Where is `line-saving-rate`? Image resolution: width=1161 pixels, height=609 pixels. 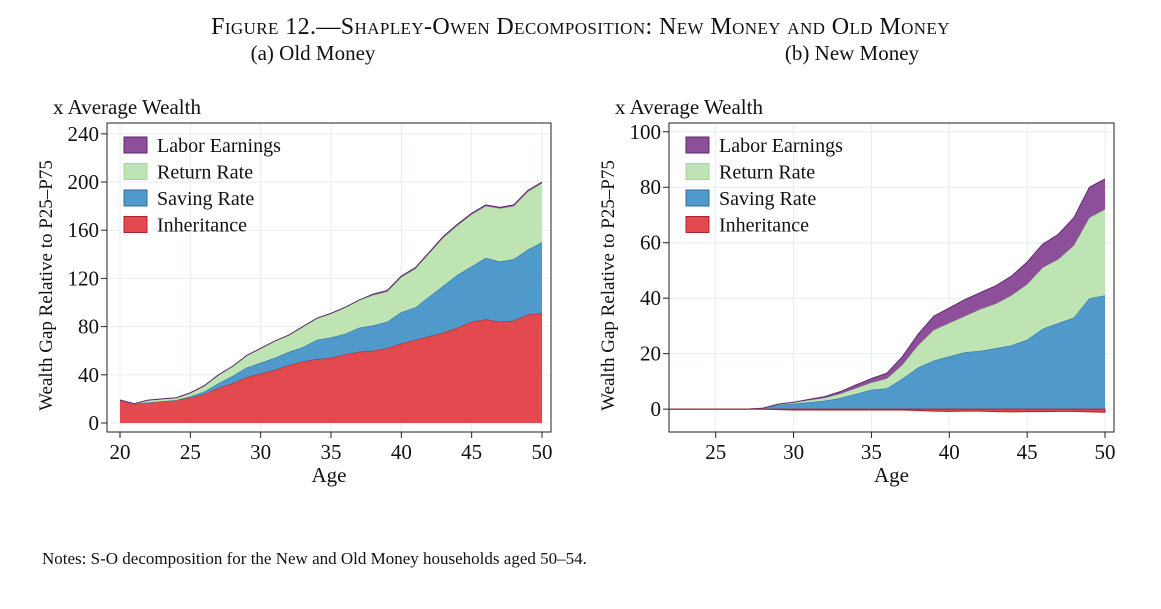
line-saving-rate is located at coordinates (331, 323).